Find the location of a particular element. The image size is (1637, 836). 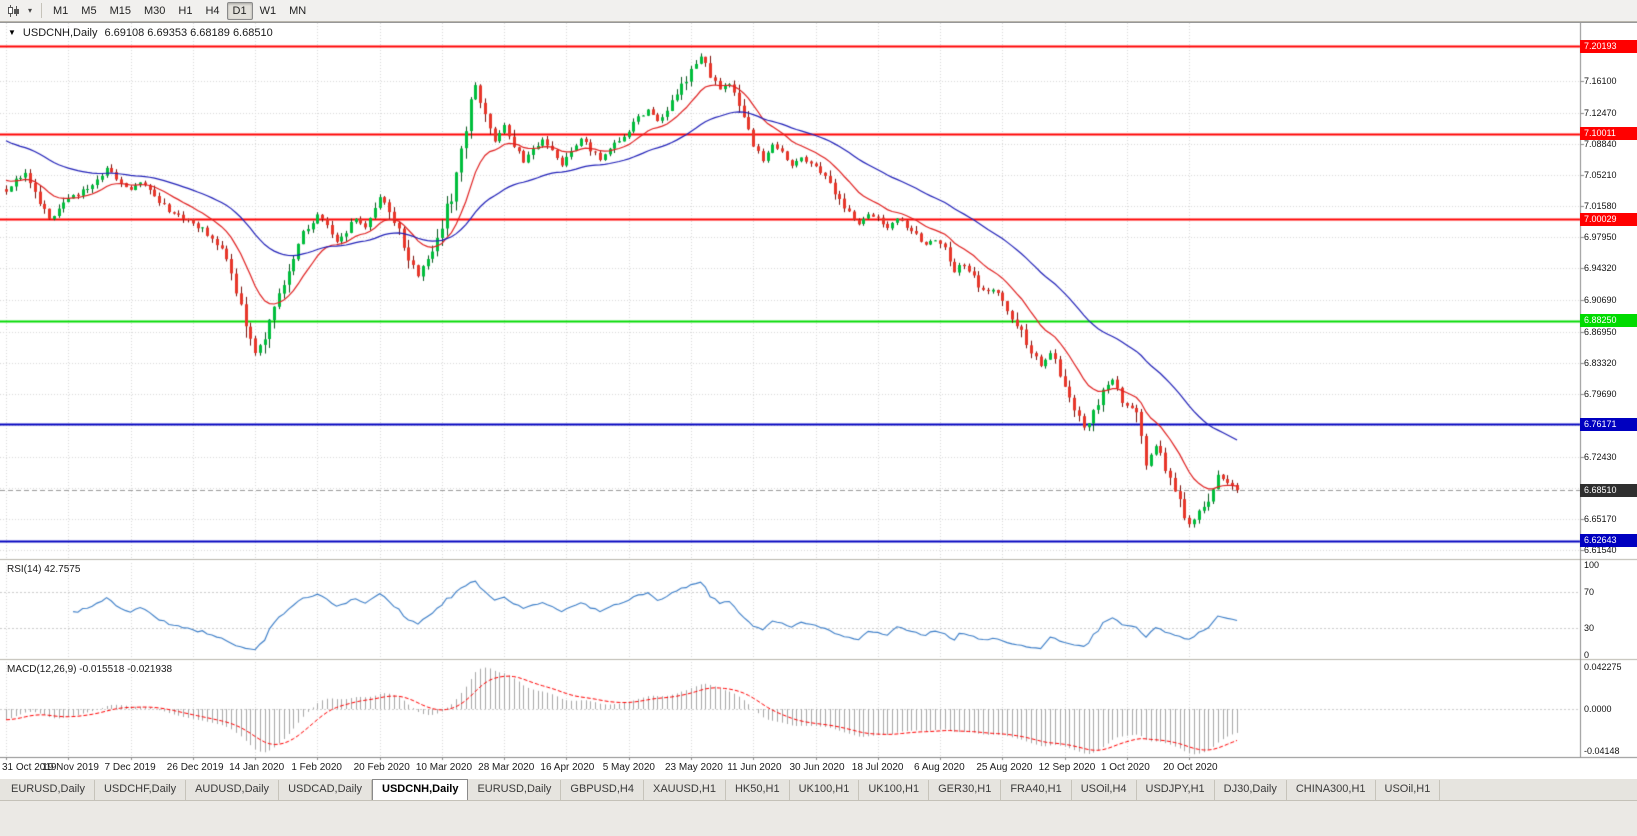

price-level-badge: 7.00029 is located at coordinates (1608, 219).